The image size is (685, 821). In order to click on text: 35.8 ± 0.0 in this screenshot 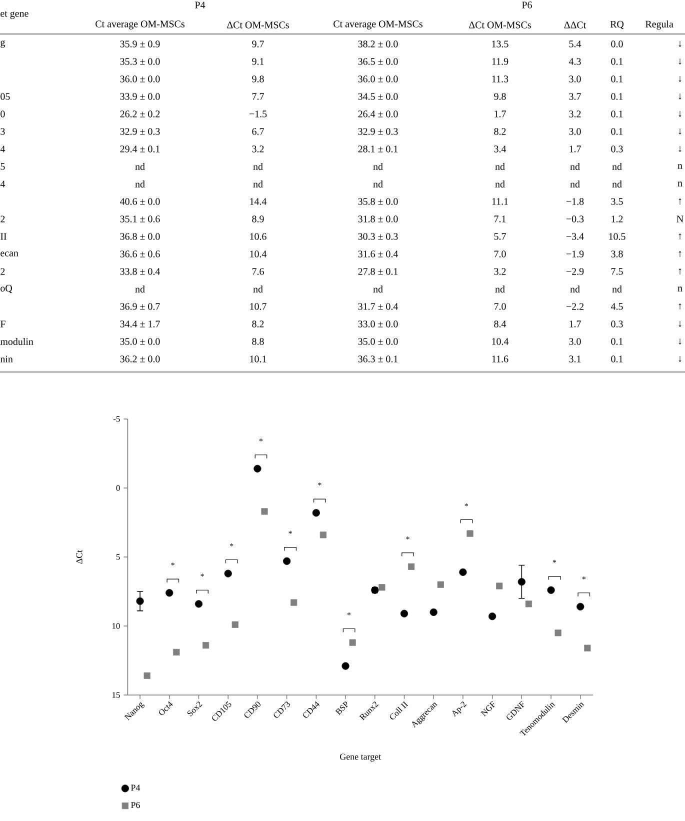, I will do `click(378, 201)`.